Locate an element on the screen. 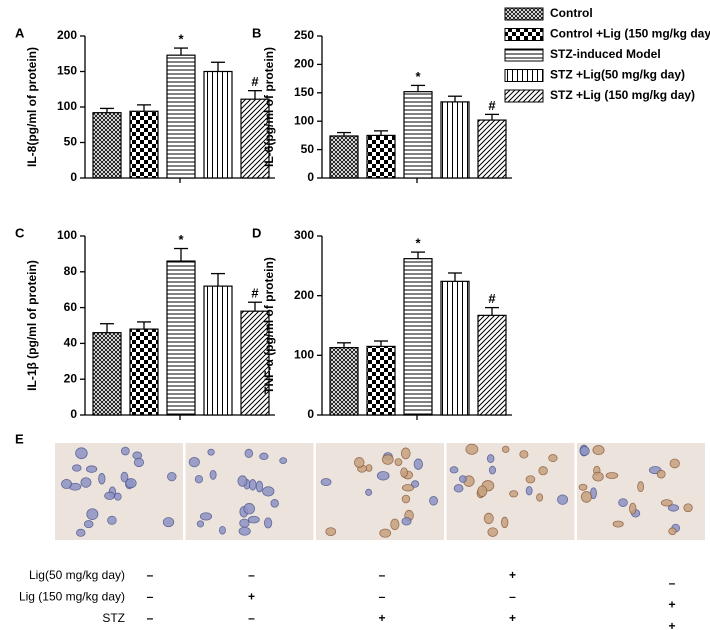  y-tick-label: 80 is located at coordinates (71, 271).